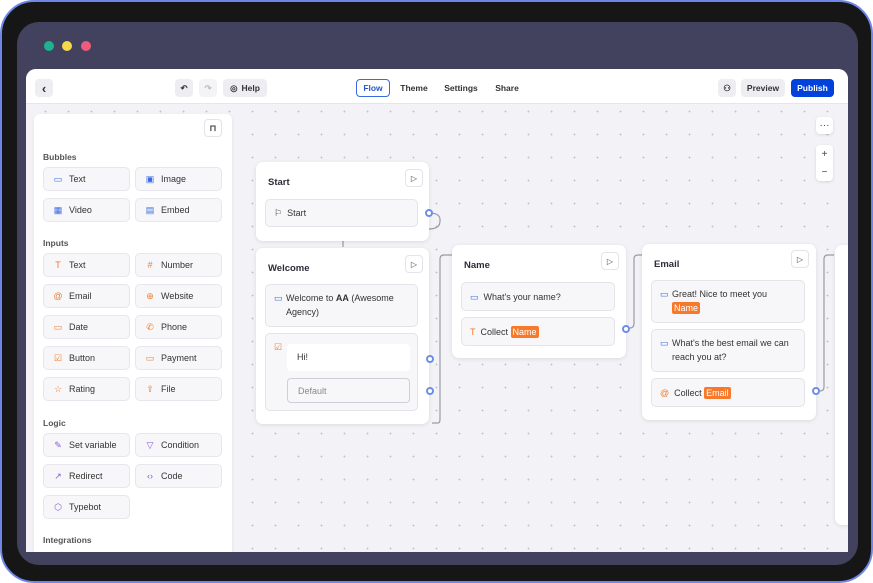 The height and width of the screenshot is (583, 873). Describe the element at coordinates (342, 298) in the screenshot. I see `welcome-text-bold: AA` at that location.